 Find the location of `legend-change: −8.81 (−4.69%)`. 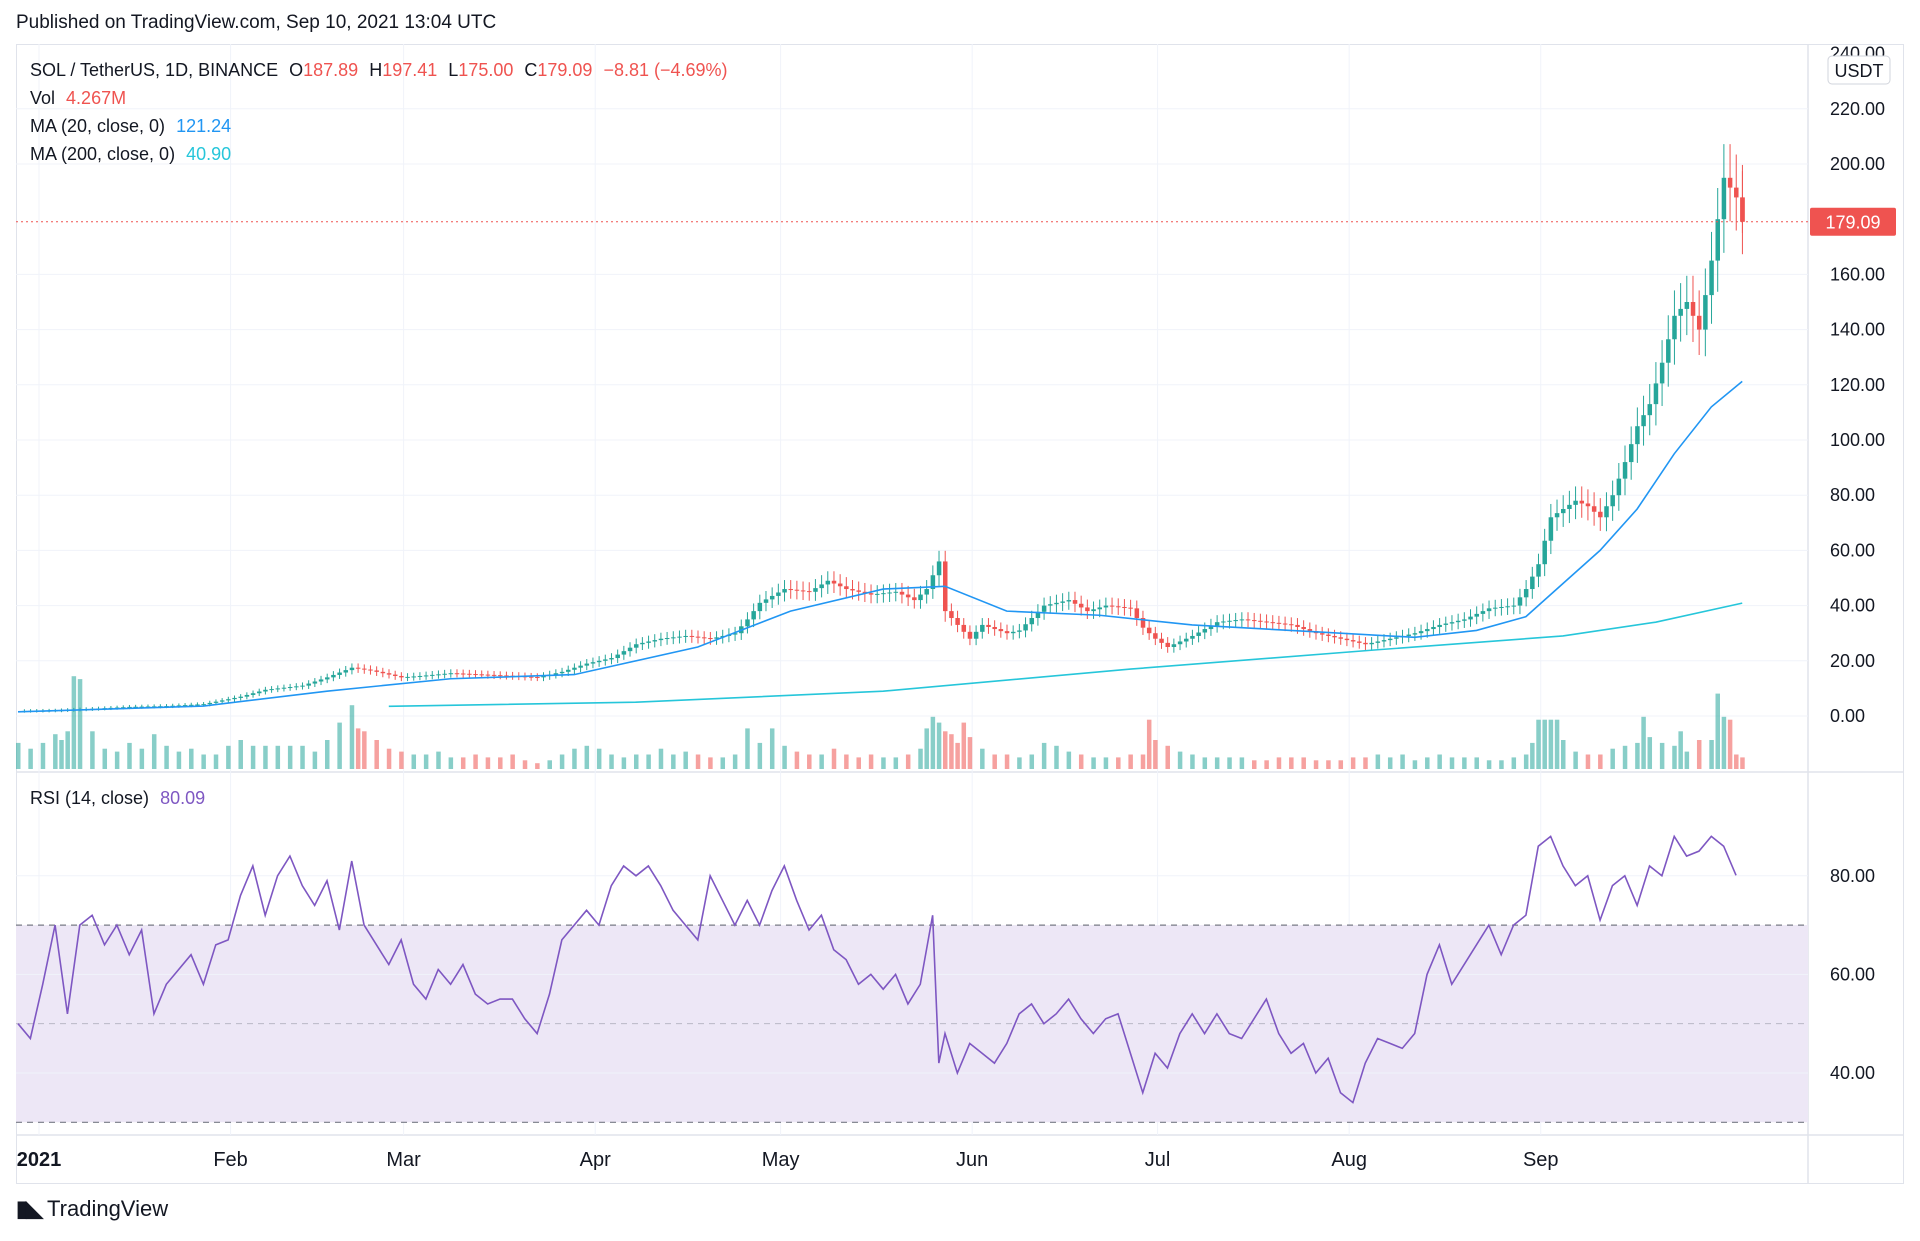

legend-change: −8.81 (−4.69%) is located at coordinates (665, 70).